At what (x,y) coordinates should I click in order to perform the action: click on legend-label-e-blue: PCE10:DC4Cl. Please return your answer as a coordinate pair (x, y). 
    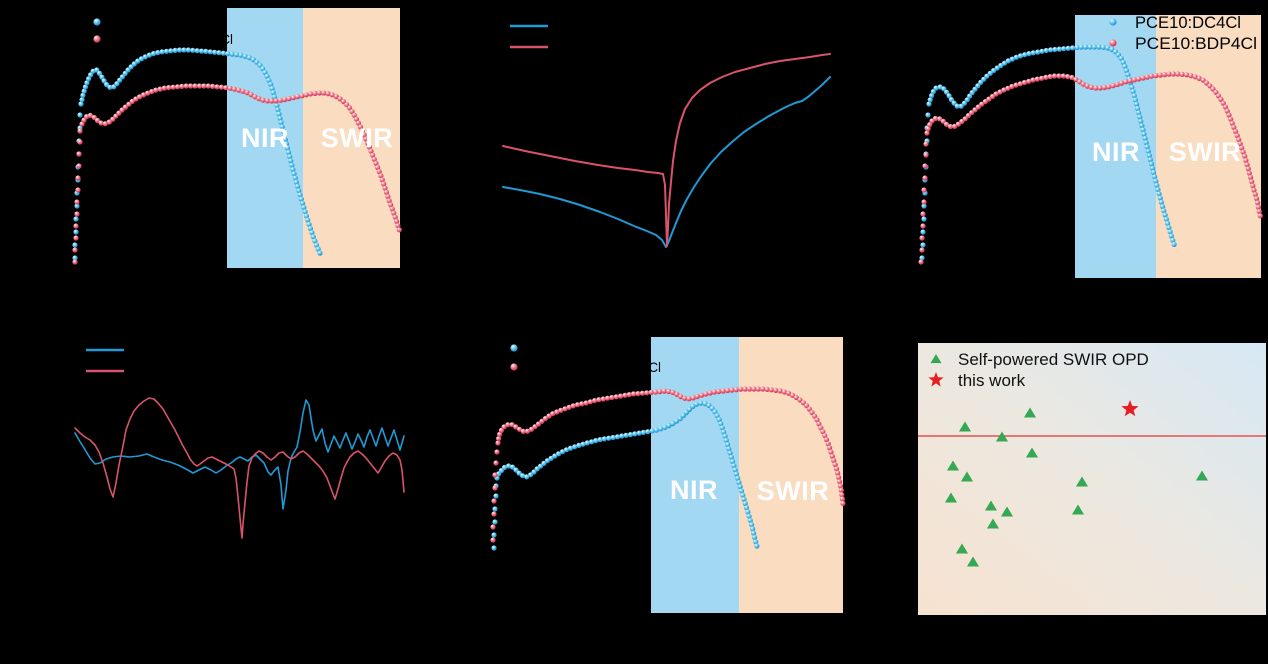
    Looking at the image, I should click on (609, 348).